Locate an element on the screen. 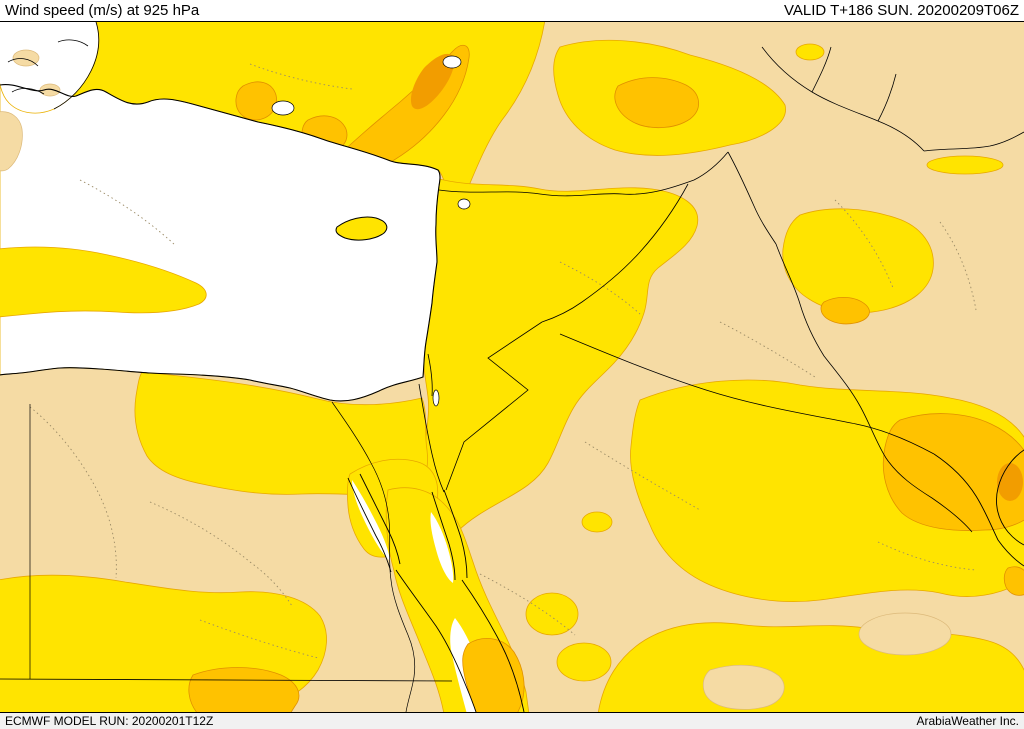 This screenshot has height=729, width=1024. caucasus-borders is located at coordinates (843, 99).